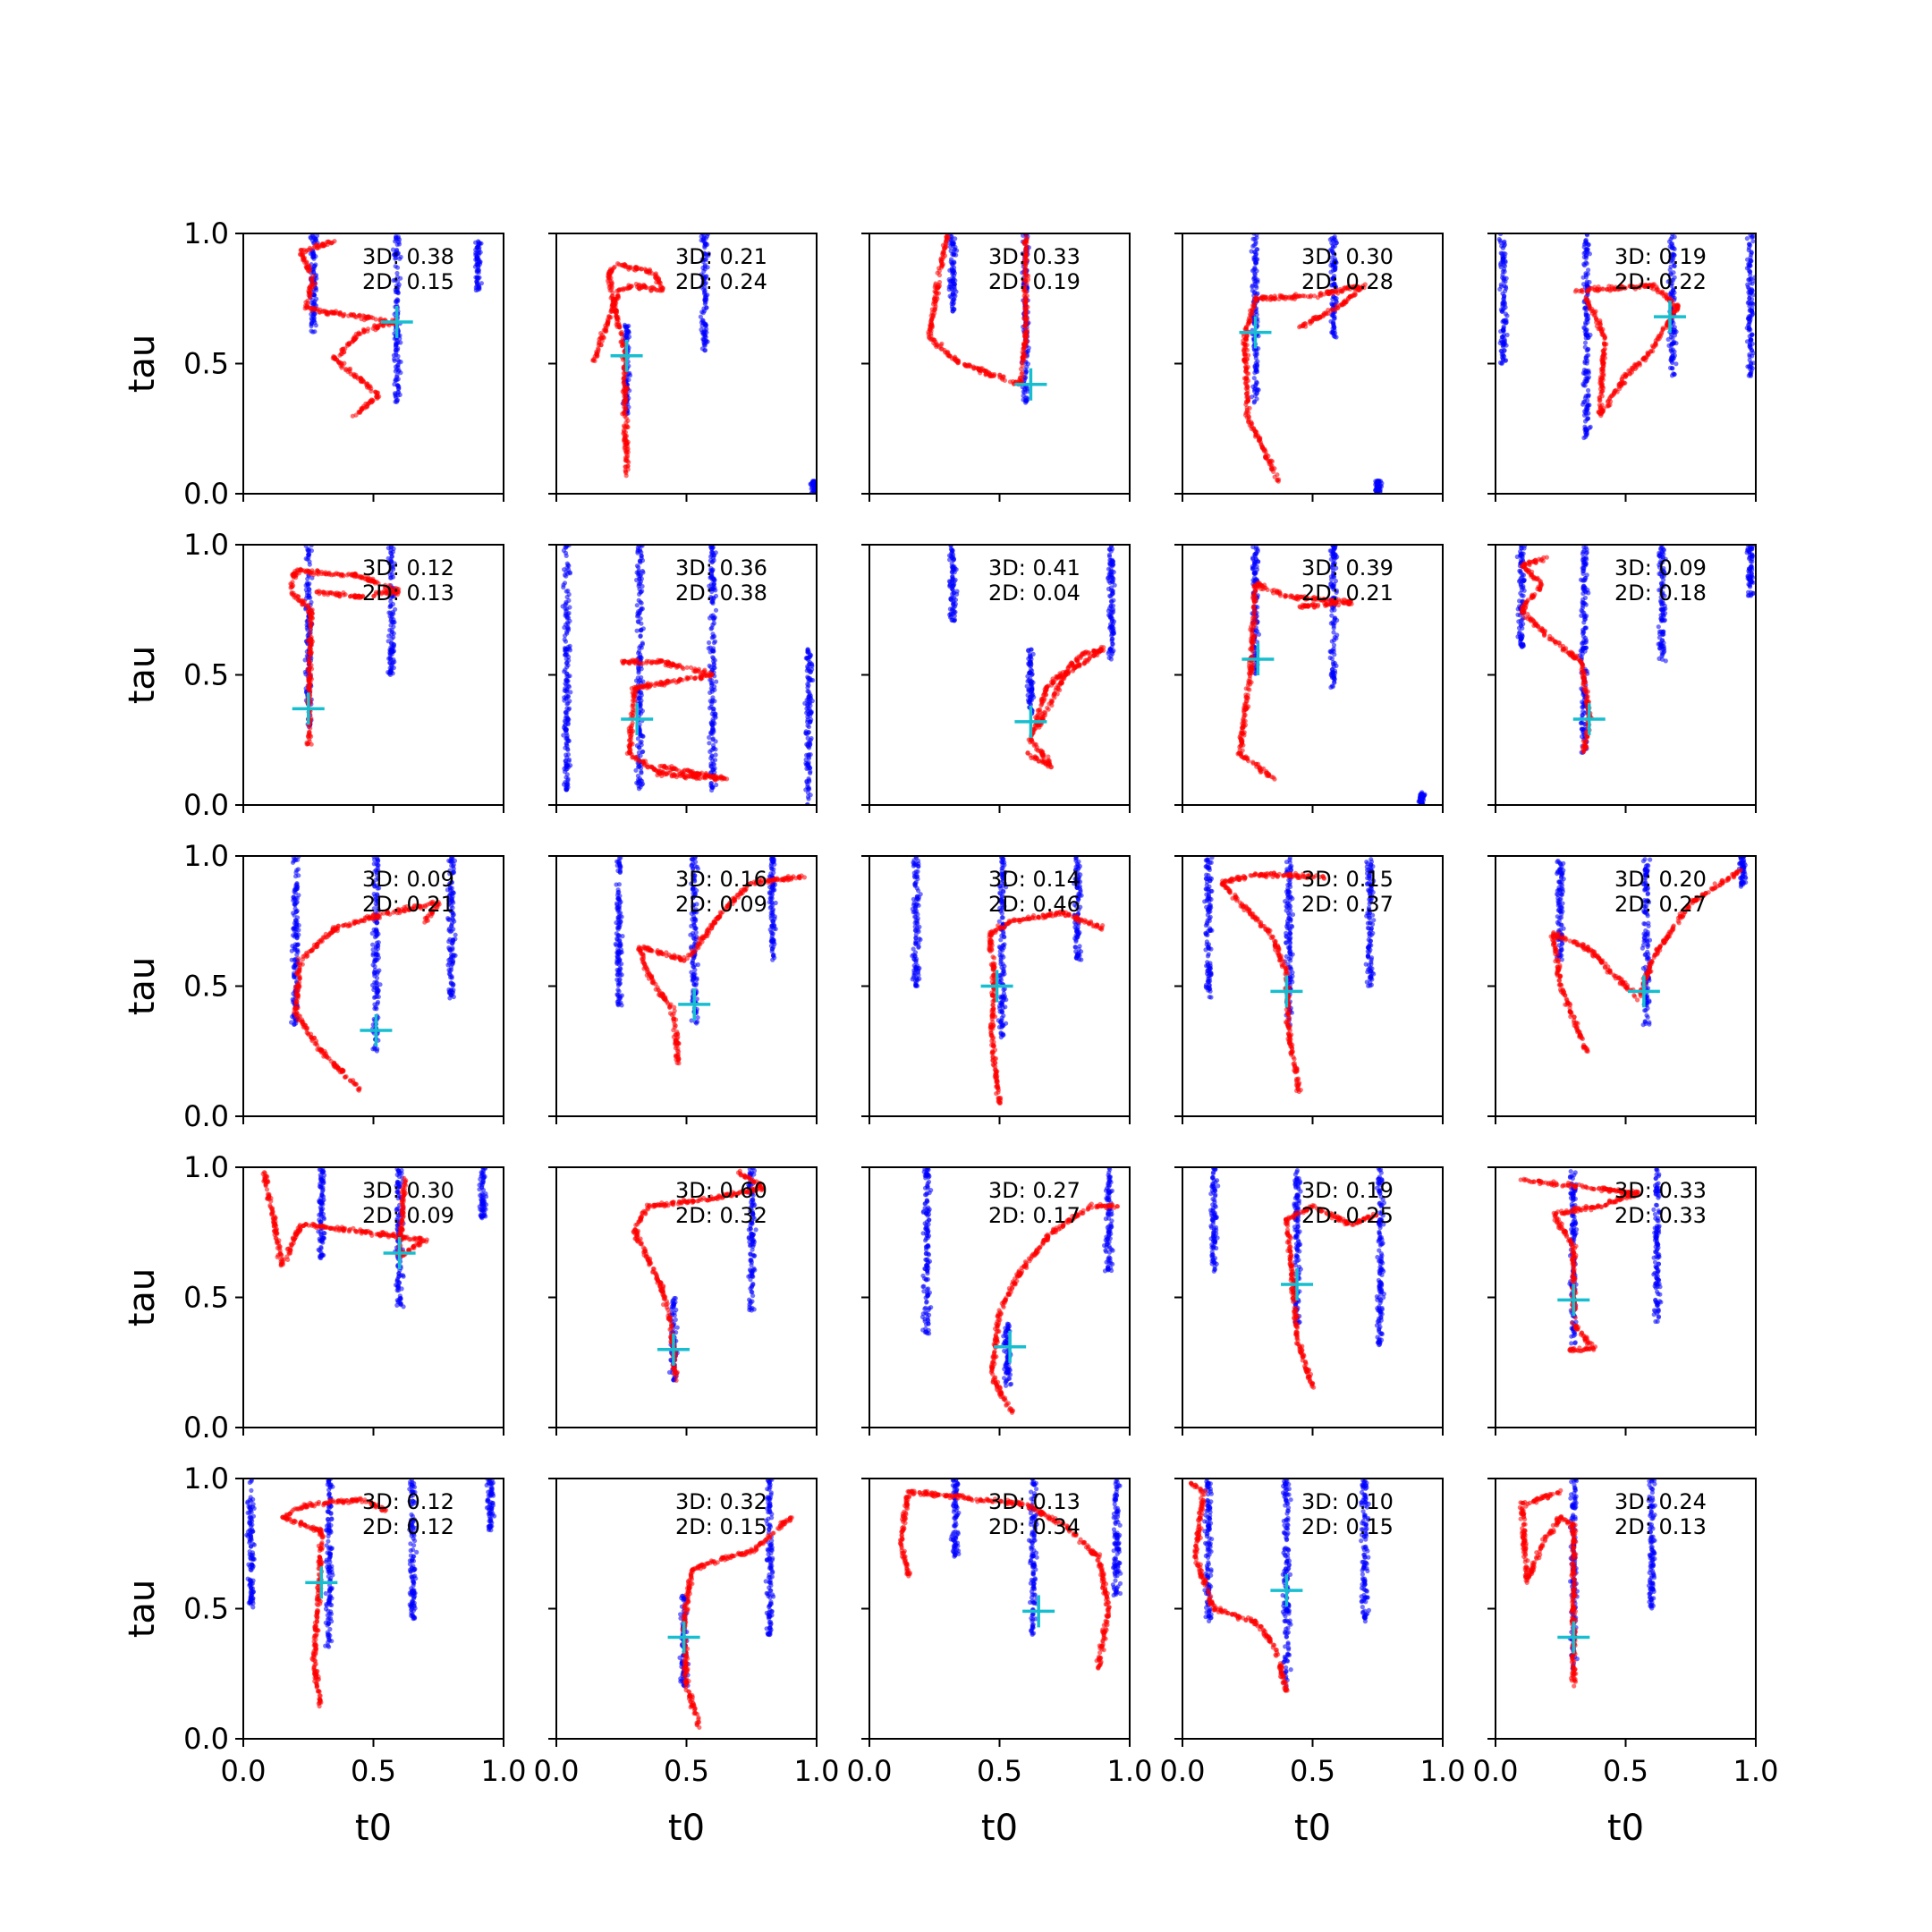  I want to click on reference-points, so click(688, 675).